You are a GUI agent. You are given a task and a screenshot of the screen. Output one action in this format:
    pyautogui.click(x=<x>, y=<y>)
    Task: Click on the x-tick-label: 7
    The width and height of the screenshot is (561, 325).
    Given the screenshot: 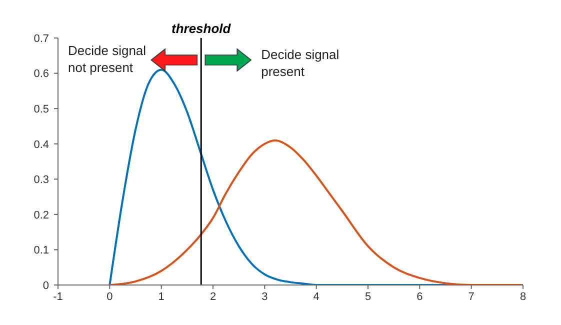 What is the action you would take?
    pyautogui.click(x=471, y=296)
    